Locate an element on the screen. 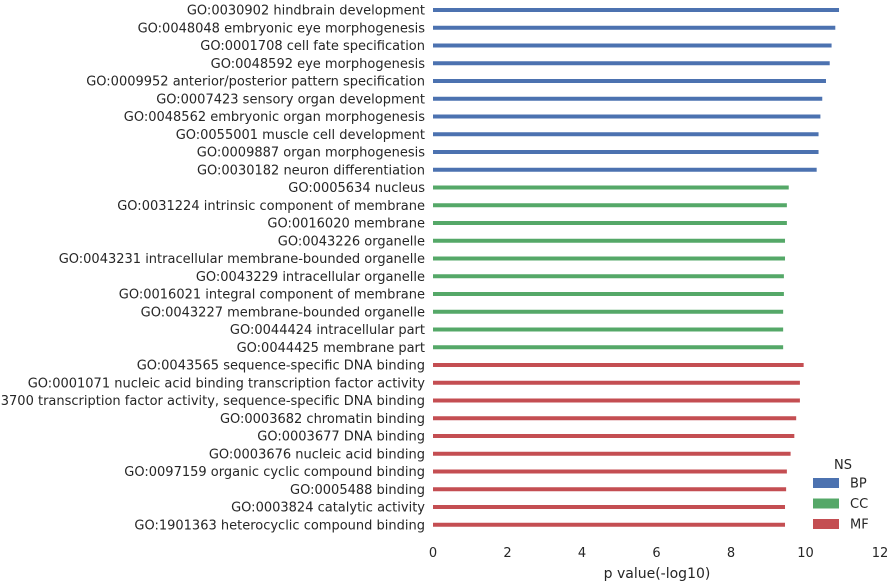  category-label: GO:0030182 neuron differentiation is located at coordinates (311, 170).